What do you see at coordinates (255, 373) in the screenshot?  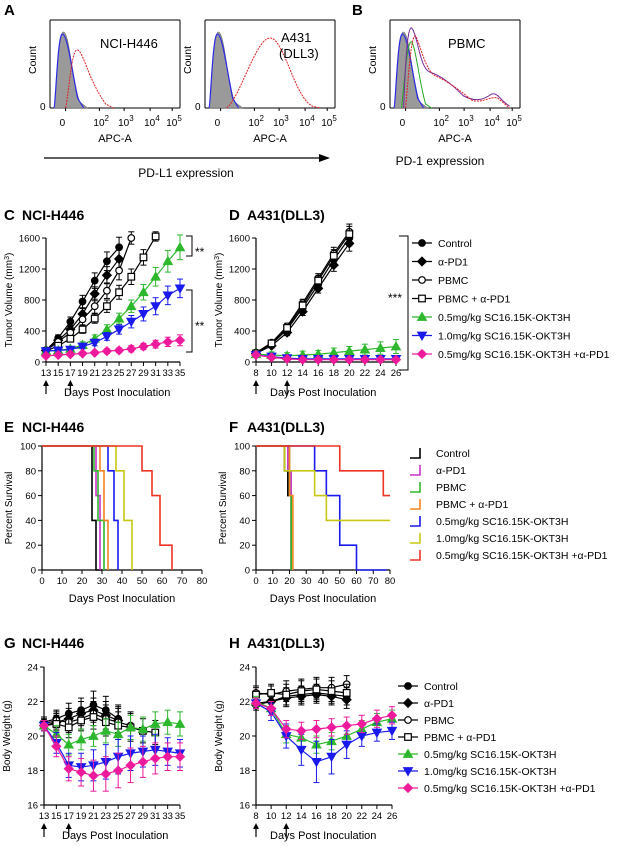 I see `x-tick-label: 8` at bounding box center [255, 373].